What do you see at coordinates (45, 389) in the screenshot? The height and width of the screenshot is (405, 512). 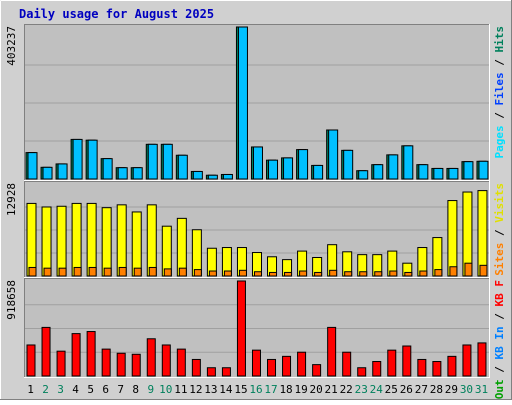 I see `x-tick-label: 2` at bounding box center [45, 389].